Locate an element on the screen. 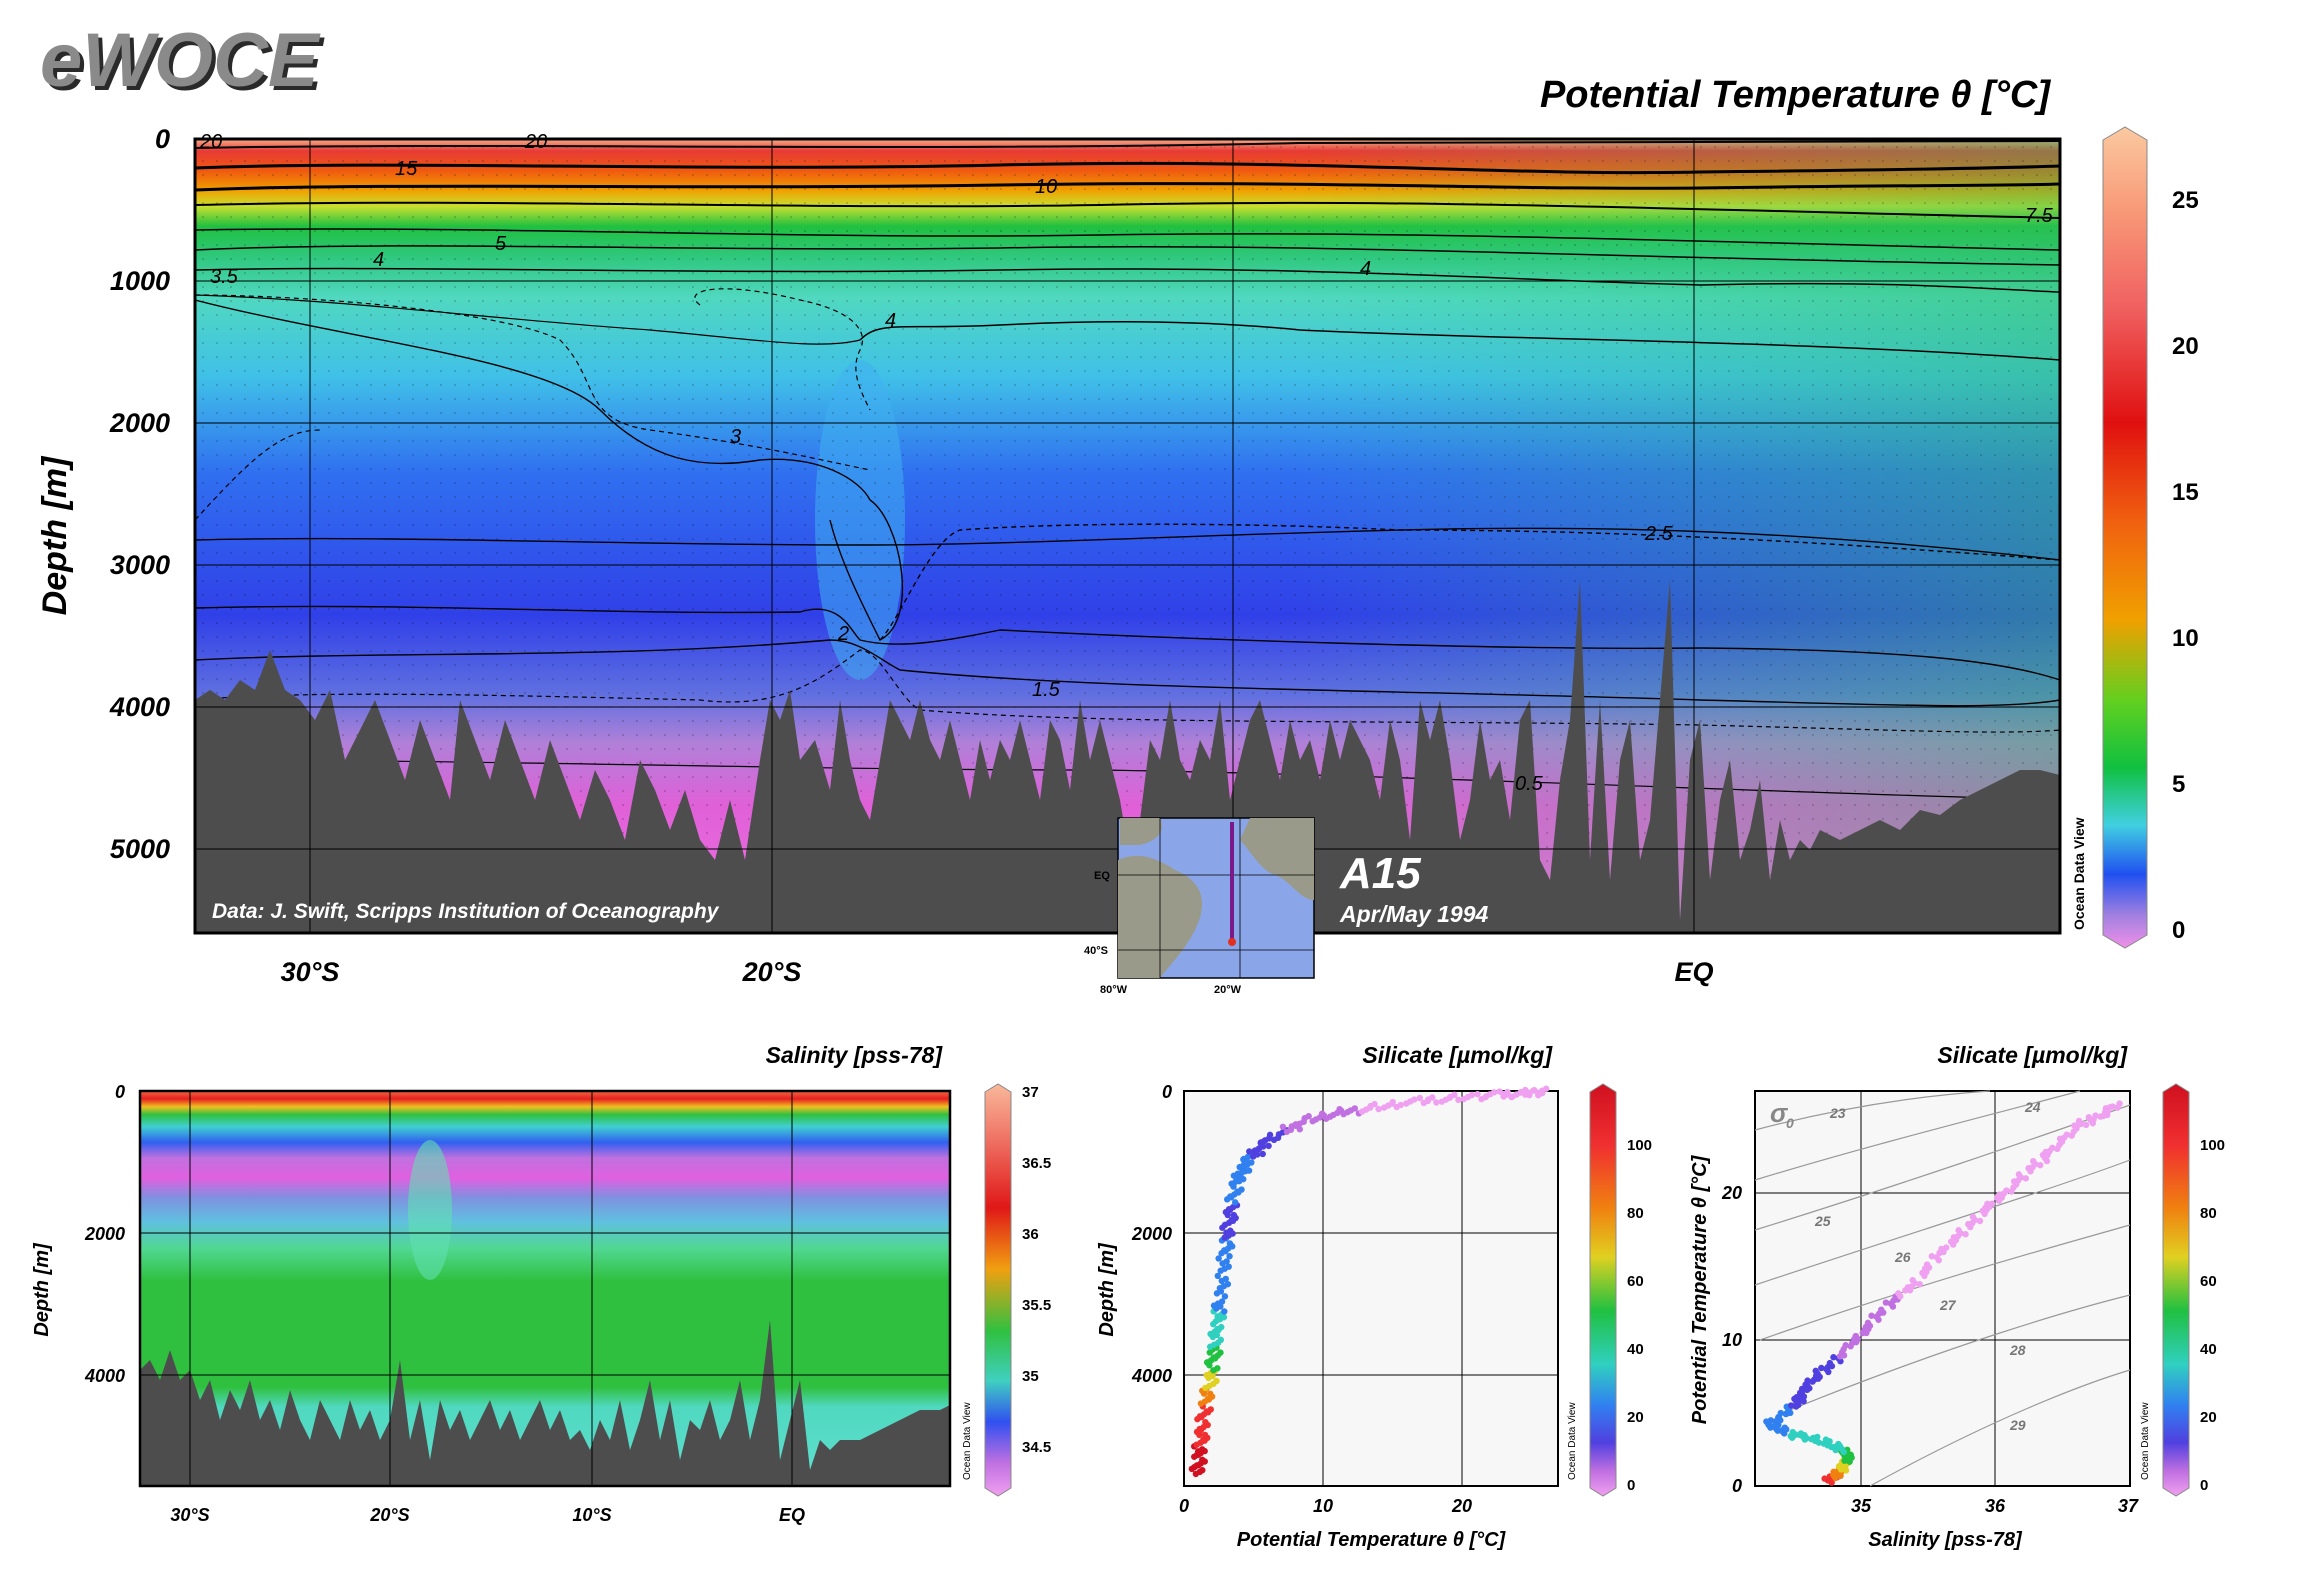 This screenshot has height=1584, width=2315. svg-text: 4 is located at coordinates (890, 321).